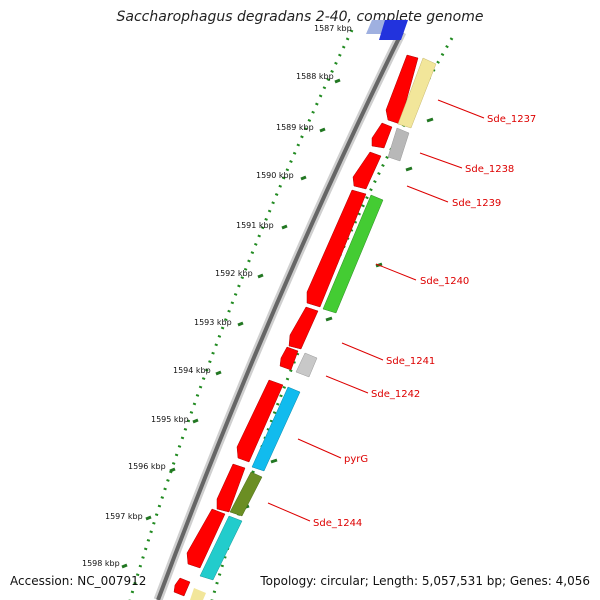 The image size is (600, 600). I want to click on tick-label: 1588 kbp, so click(315, 76).